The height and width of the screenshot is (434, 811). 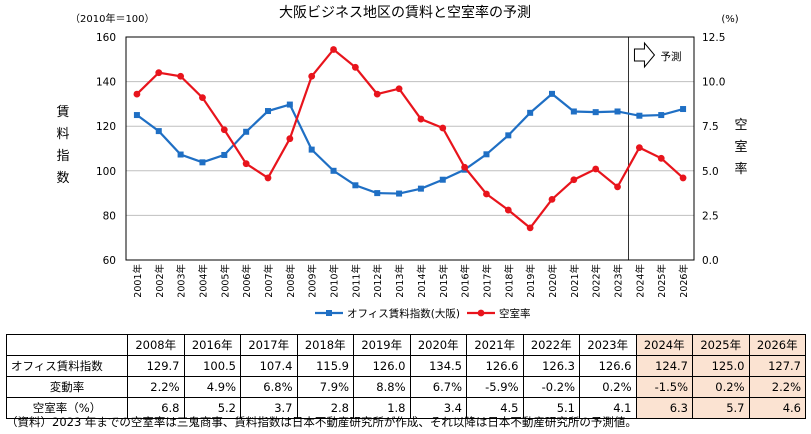 I want to click on x-tick-label: 2005年, so click(x=225, y=281).